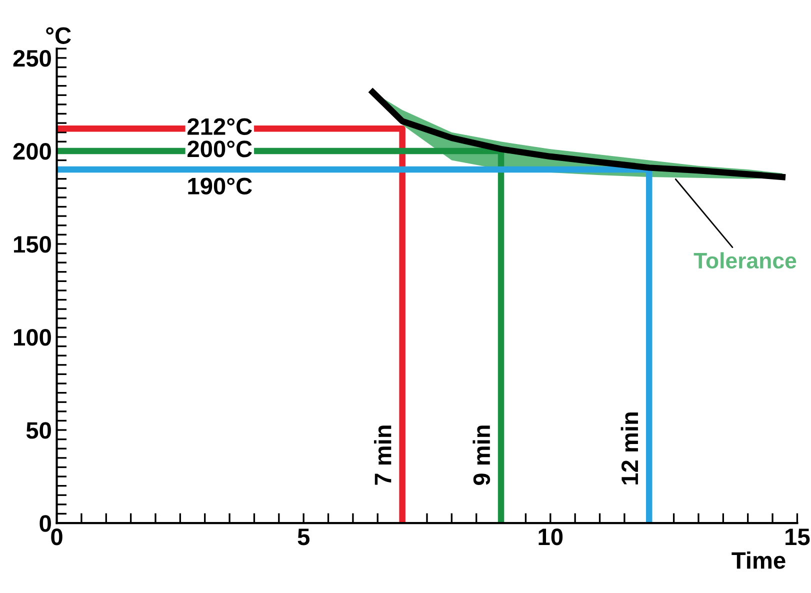  What do you see at coordinates (745, 260) in the screenshot?
I see `annotation: Tolerance` at bounding box center [745, 260].